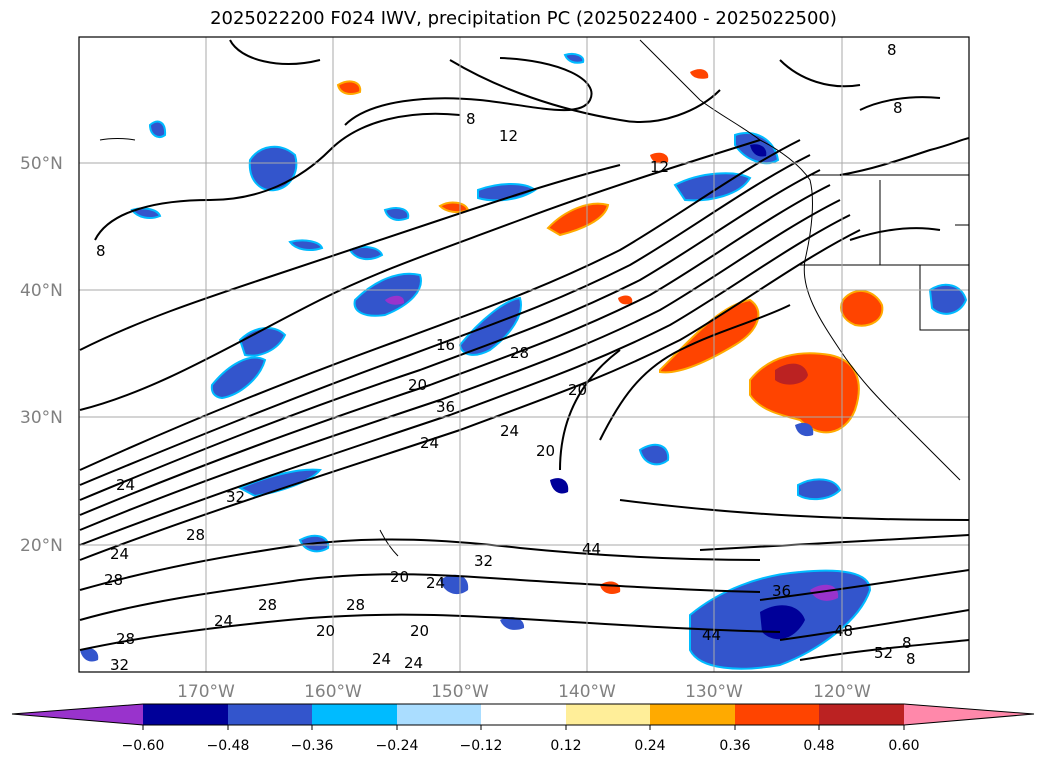 This screenshot has height=765, width=1047. Describe the element at coordinates (524, 692) in the screenshot. I see `longitude-labels: 170°W 160°W 150°W 140°W 130°W 120°W` at that location.